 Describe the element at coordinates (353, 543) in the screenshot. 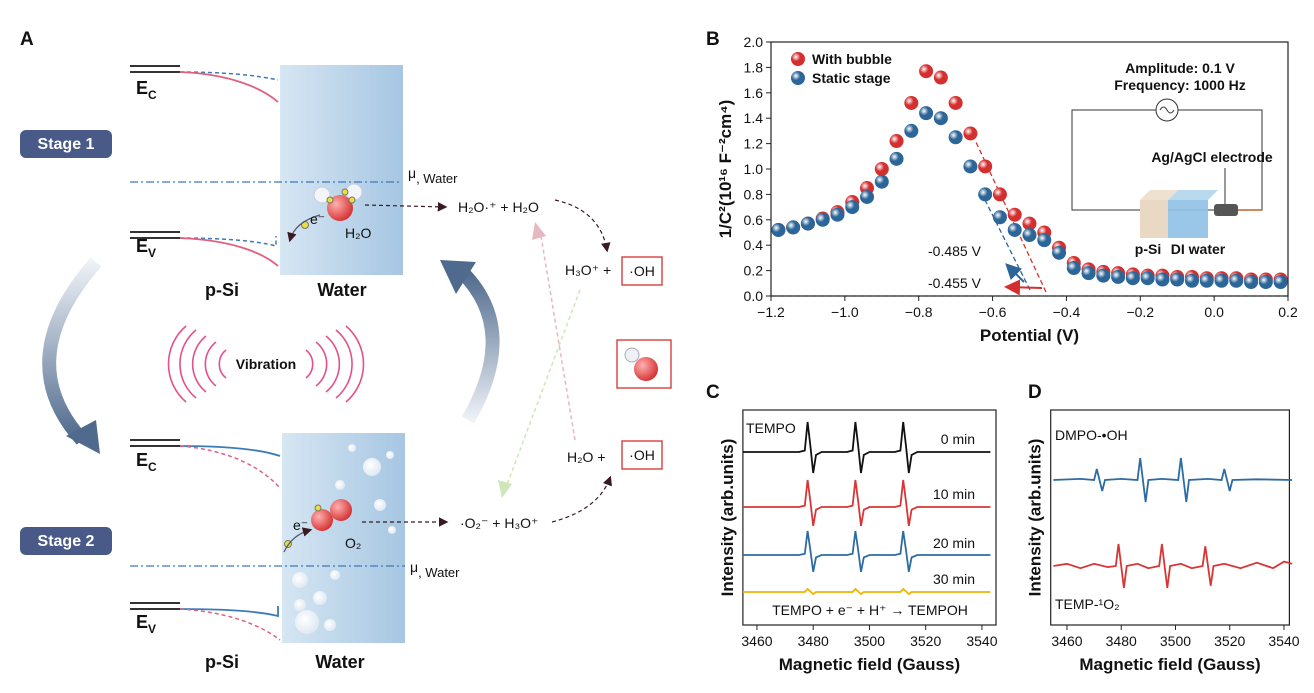

I see `o2-label: O₂` at that location.